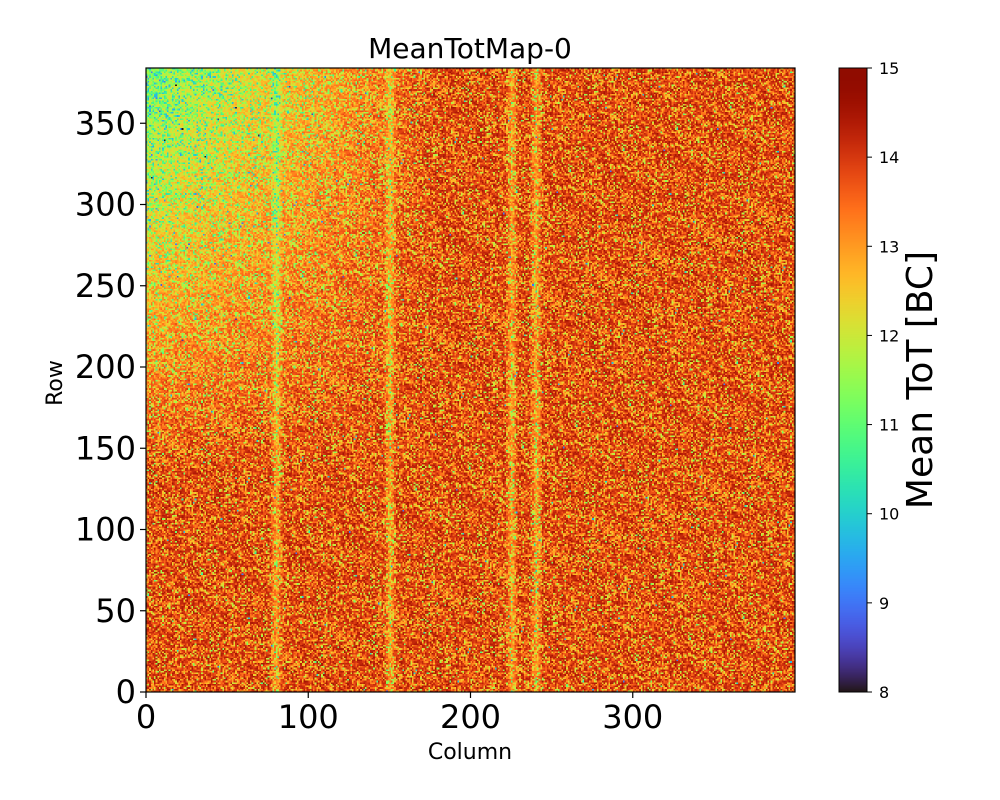 The image size is (1000, 800). Describe the element at coordinates (470, 752) in the screenshot. I see `x-axis-label: Column` at that location.